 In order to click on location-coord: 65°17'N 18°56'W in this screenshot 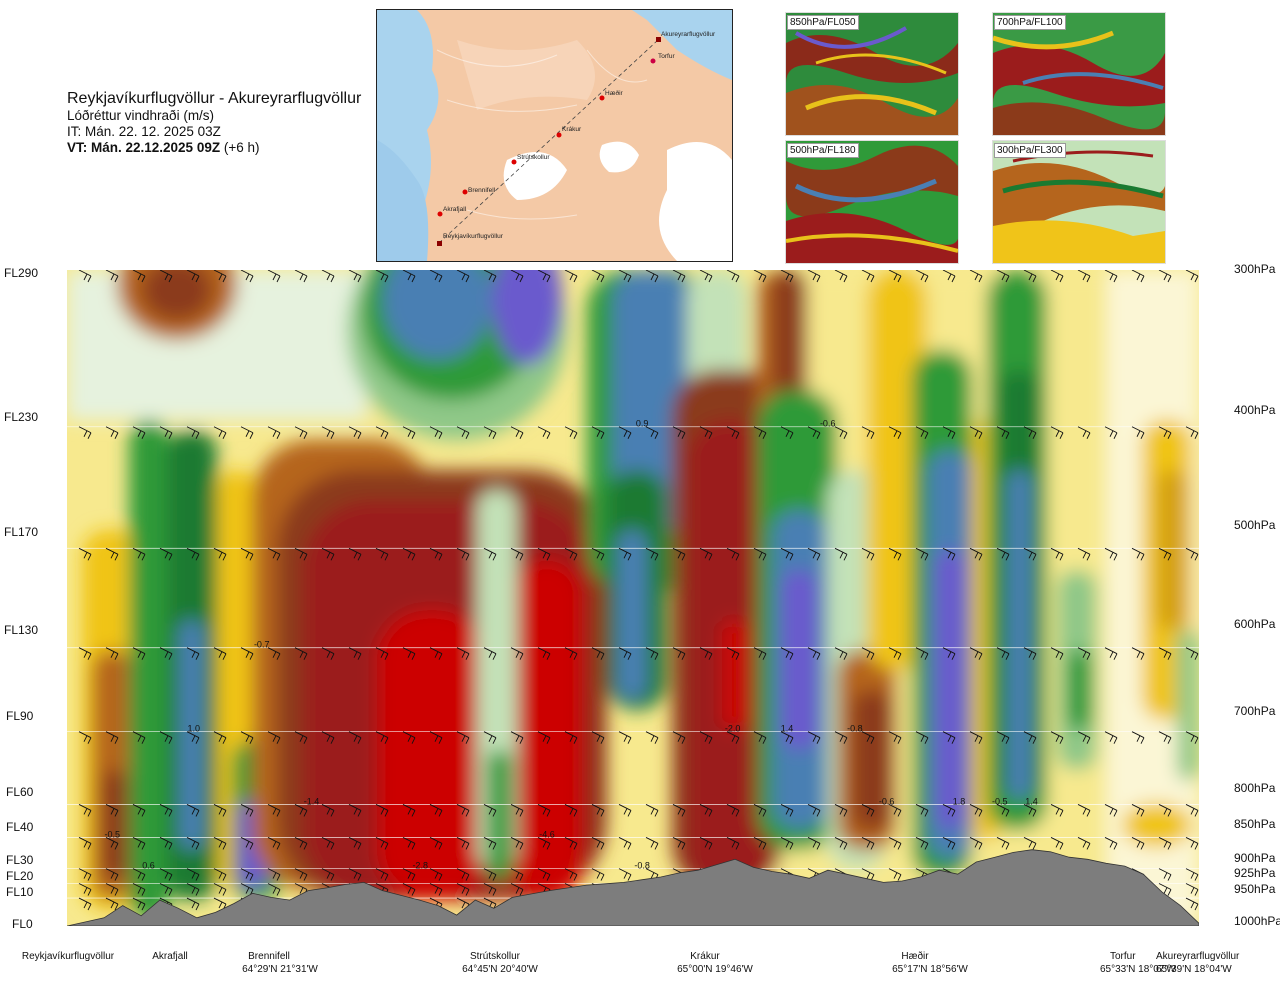, I will do `click(930, 969)`.